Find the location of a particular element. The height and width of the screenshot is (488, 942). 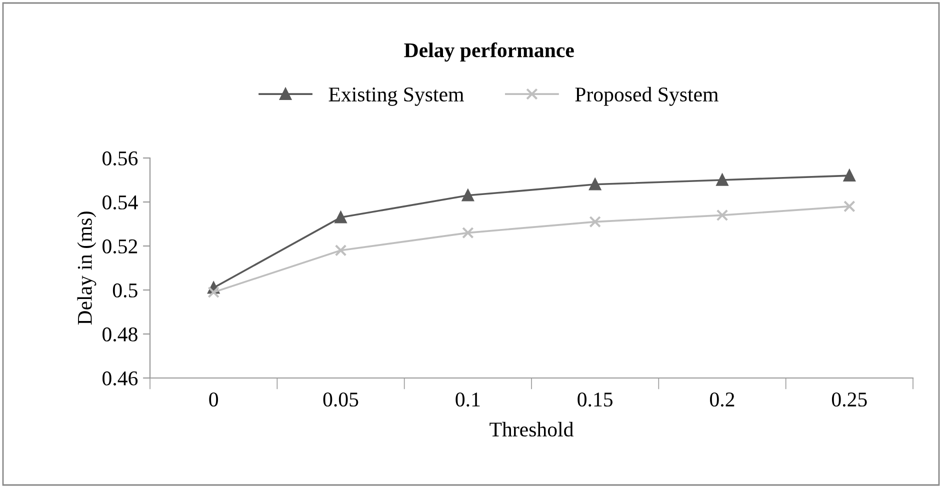

x-tick-label: 0.05 is located at coordinates (340, 399).